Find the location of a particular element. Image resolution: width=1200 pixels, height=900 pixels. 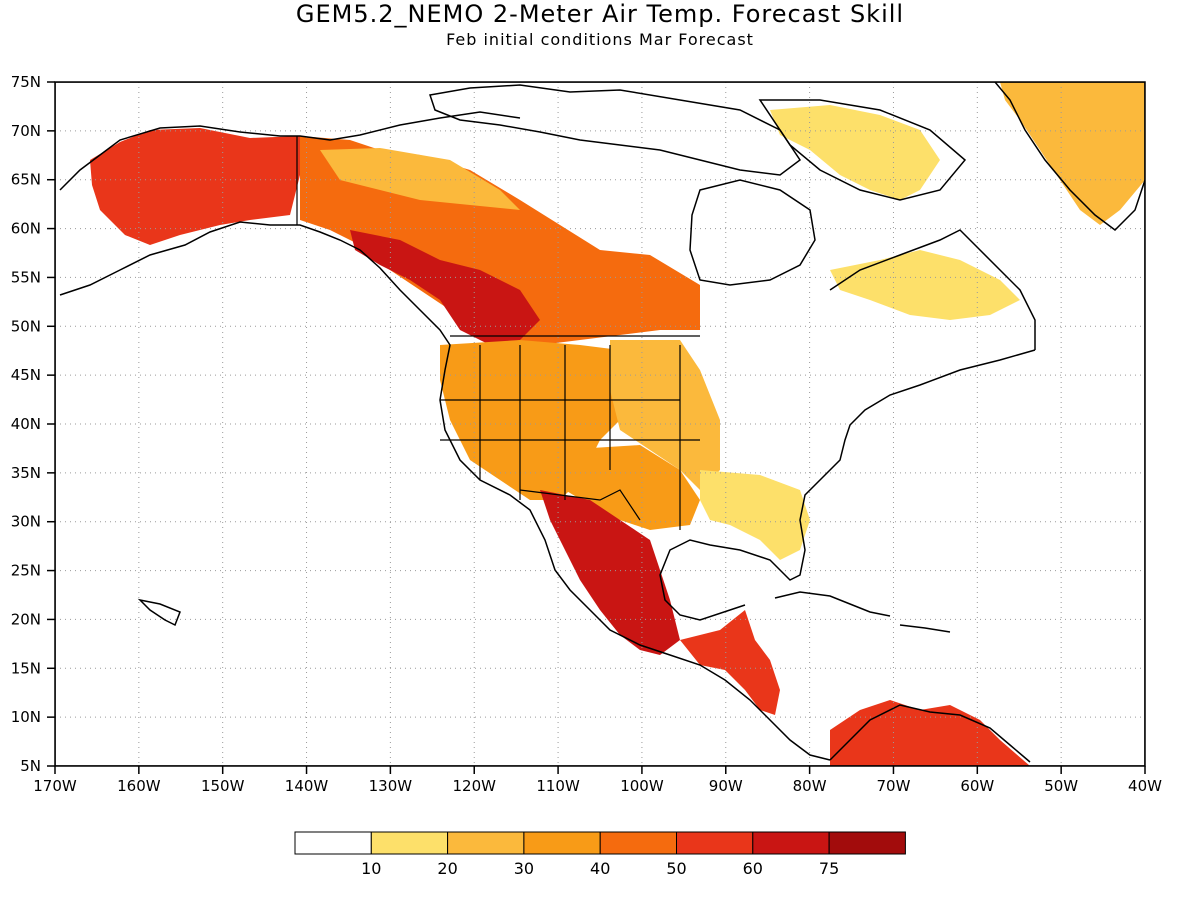

x-tick-label: 150W is located at coordinates (223, 786).